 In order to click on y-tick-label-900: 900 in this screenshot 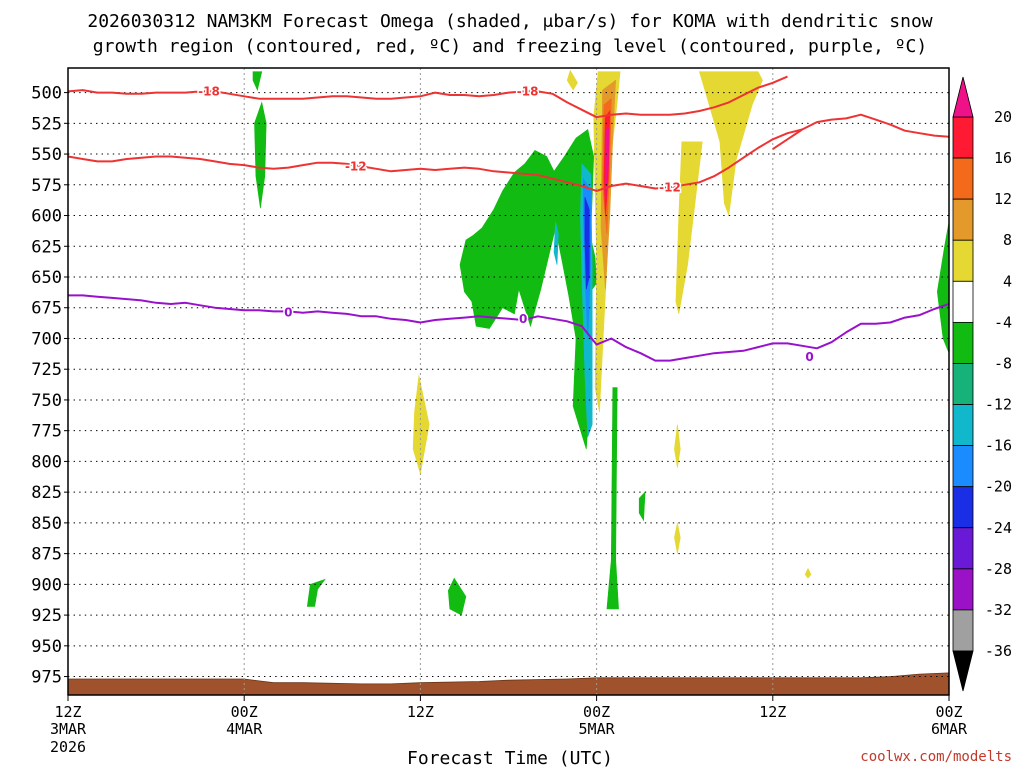, I will do `click(46, 585)`.